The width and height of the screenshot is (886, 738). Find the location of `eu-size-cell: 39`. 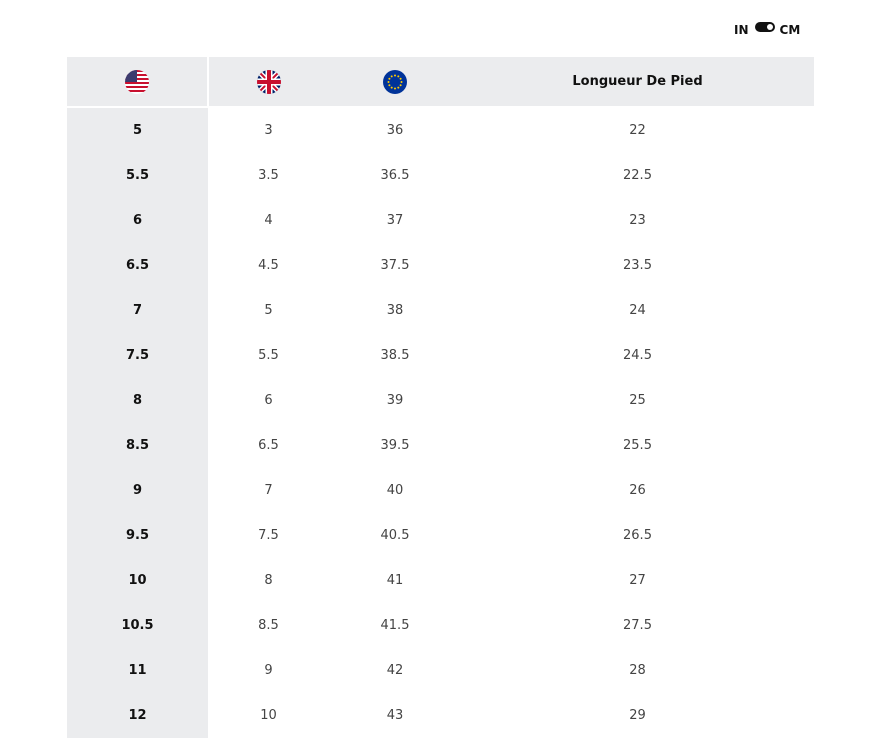

eu-size-cell: 39 is located at coordinates (395, 400).